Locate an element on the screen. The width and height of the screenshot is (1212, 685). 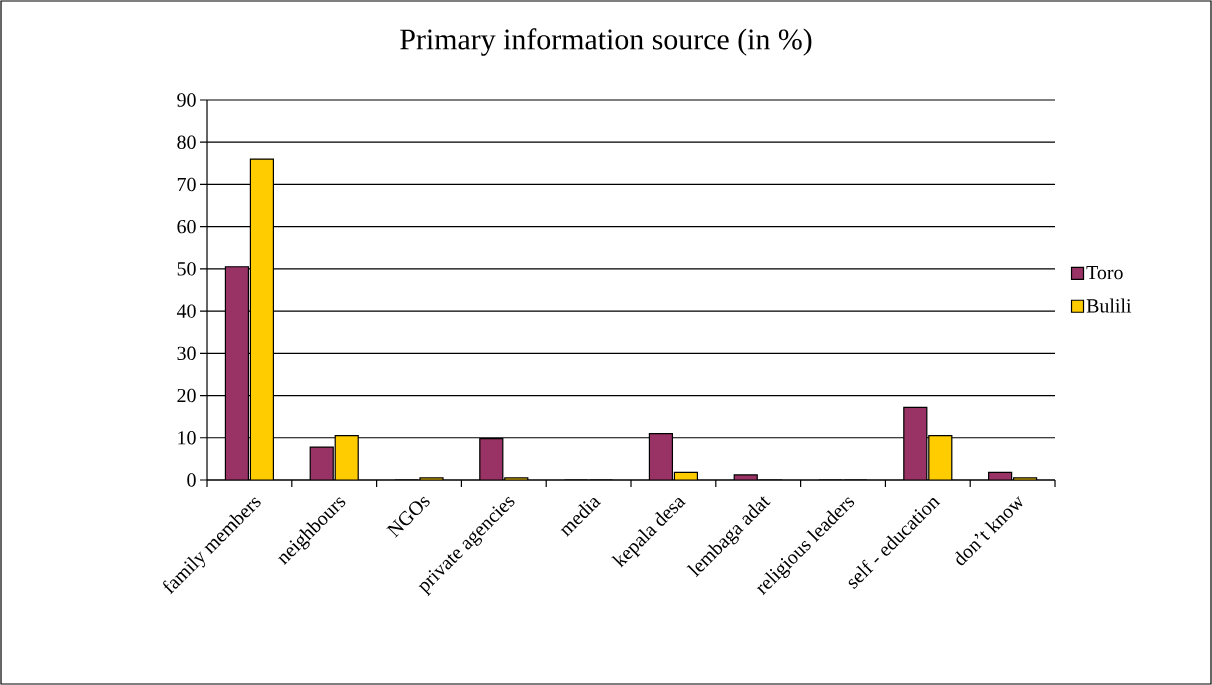
y-tick-label: 40 is located at coordinates (186, 311).